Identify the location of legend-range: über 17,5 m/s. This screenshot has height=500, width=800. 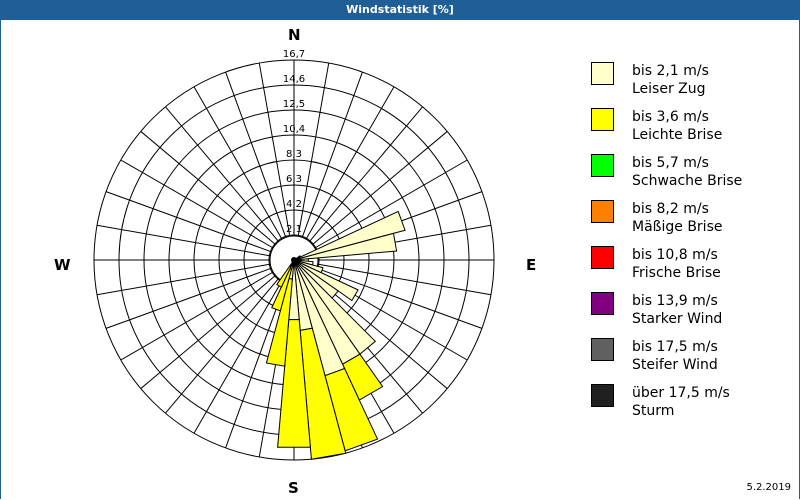
(681, 393).